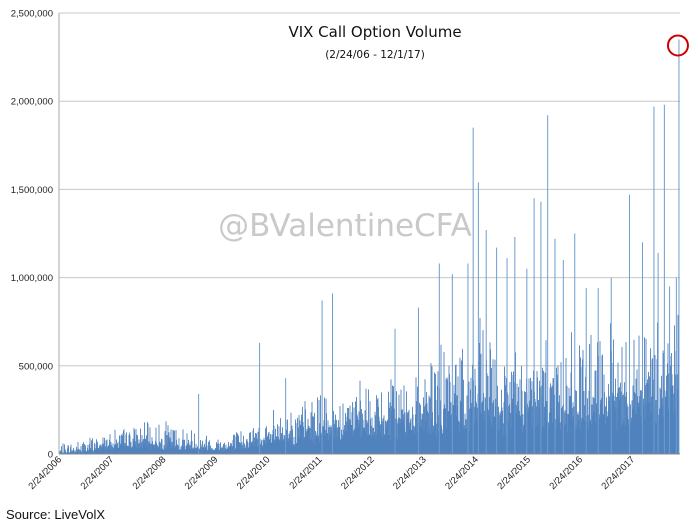 This screenshot has width=698, height=526. Describe the element at coordinates (32, 278) in the screenshot. I see `y-tick-label: 1,000,000` at that location.